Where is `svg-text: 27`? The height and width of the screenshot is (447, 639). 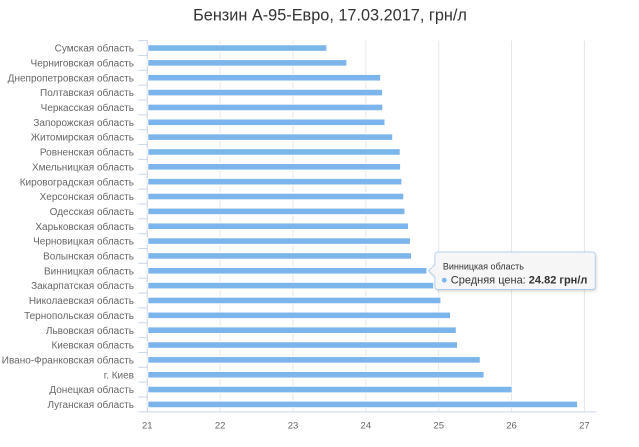
svg-text: 27 is located at coordinates (584, 426).